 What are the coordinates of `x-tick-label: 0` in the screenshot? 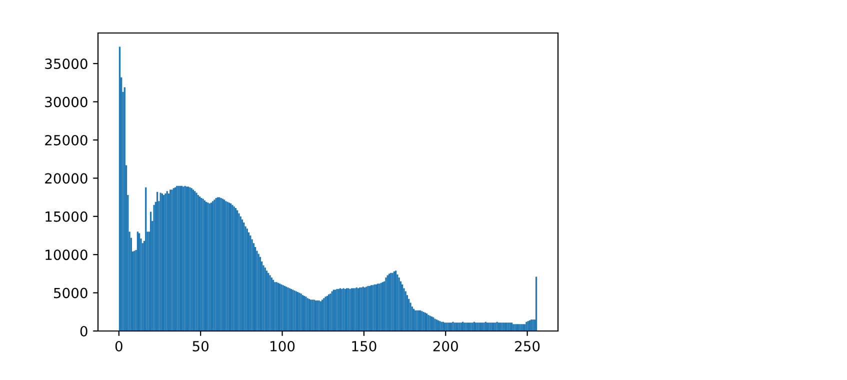 It's located at (118, 346).